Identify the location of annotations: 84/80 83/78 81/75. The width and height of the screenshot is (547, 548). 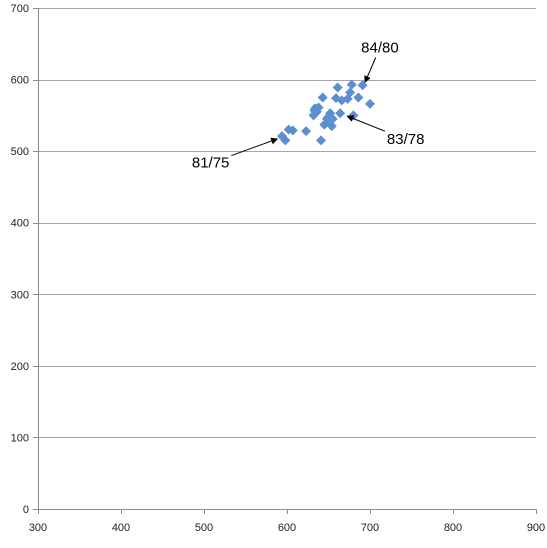
(308, 105).